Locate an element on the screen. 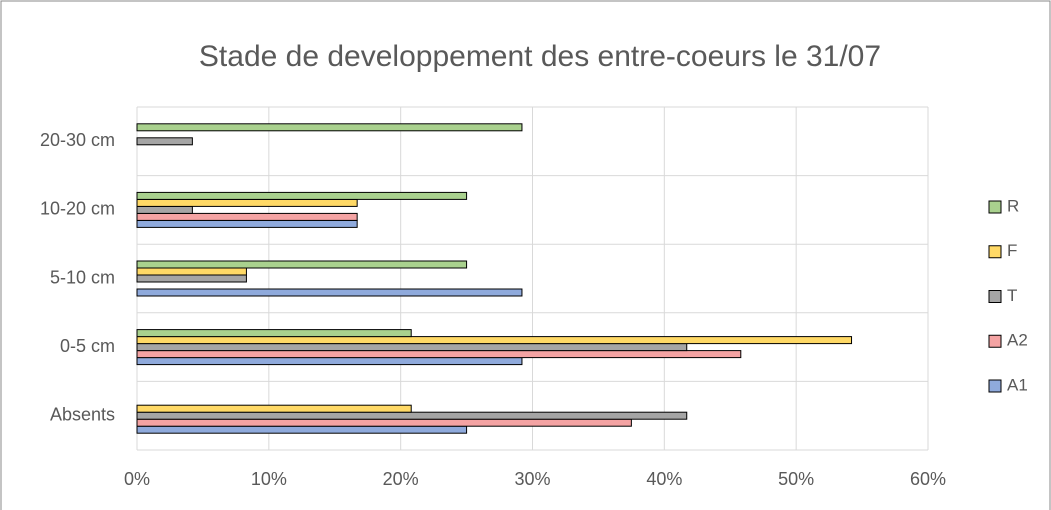 Image resolution: width=1051 pixels, height=510 pixels. x-tick-label: 0% is located at coordinates (137, 479).